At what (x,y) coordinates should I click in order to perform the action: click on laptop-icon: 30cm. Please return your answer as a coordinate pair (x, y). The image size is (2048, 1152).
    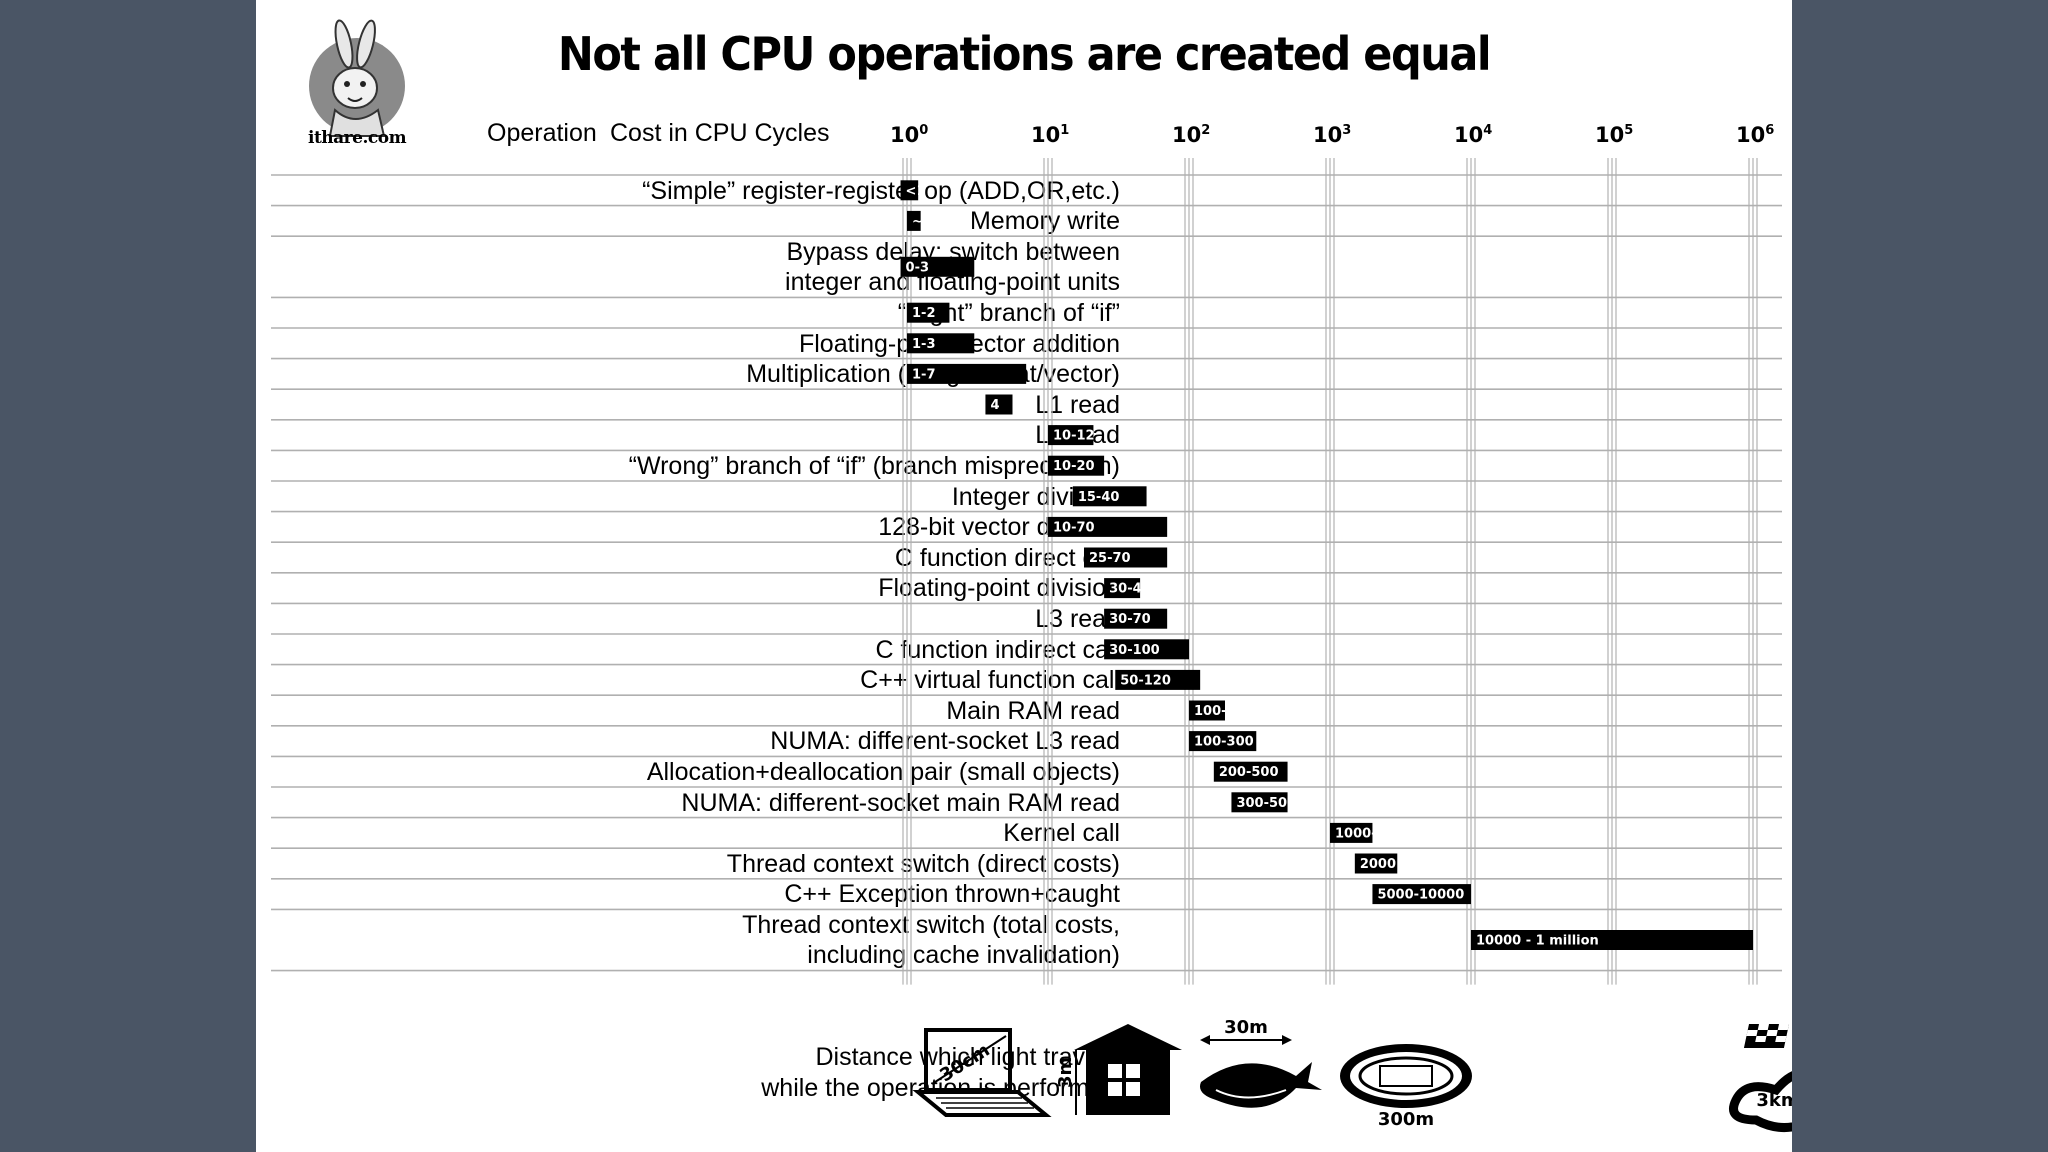
    Looking at the image, I should click on (982, 1072).